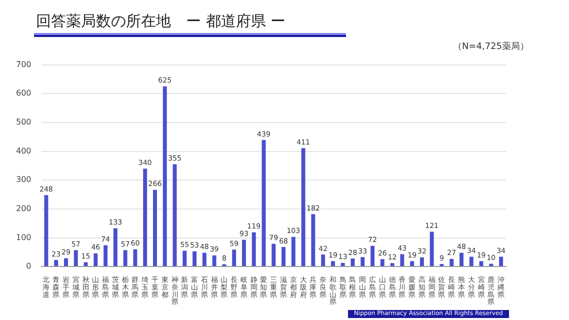 This screenshot has height=320, width=569. What do you see at coordinates (29, 266) in the screenshot?
I see `y-tick-label: 0` at bounding box center [29, 266].